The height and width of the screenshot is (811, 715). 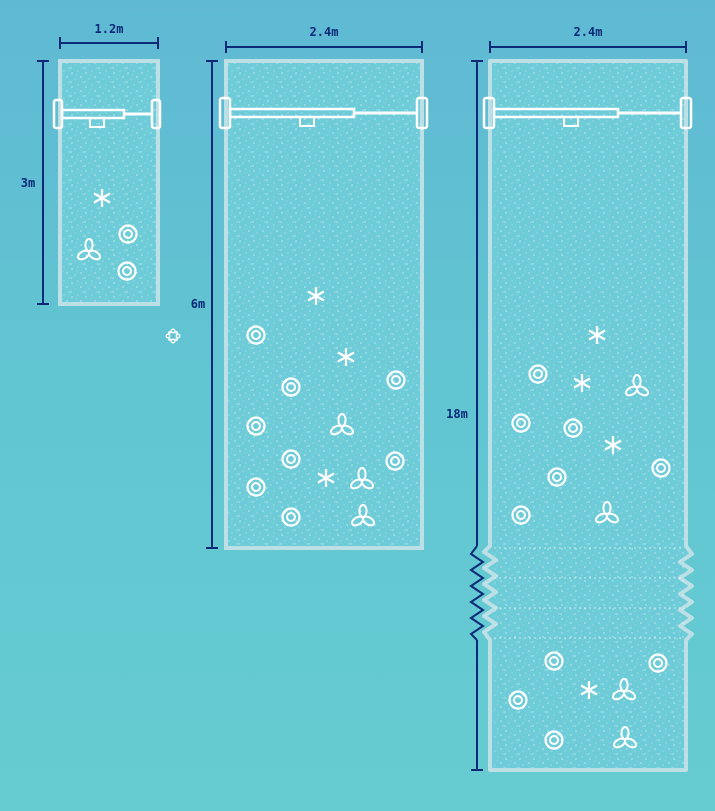 I want to click on height-label: 6m, so click(x=198, y=304).